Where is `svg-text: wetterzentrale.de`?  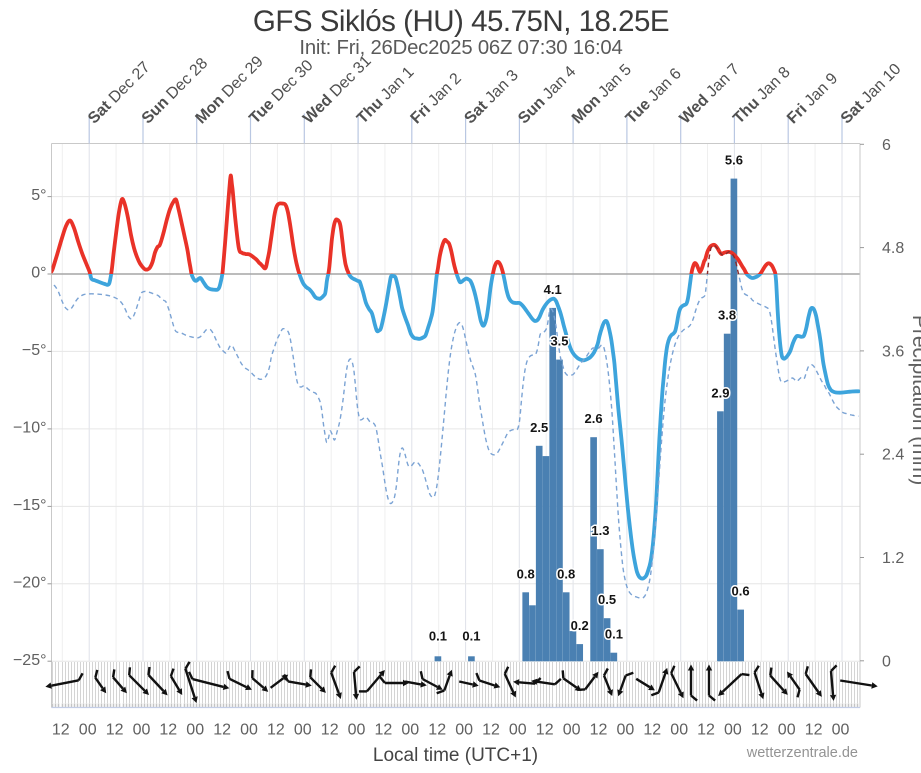
svg-text: wetterzentrale.de is located at coordinates (802, 753).